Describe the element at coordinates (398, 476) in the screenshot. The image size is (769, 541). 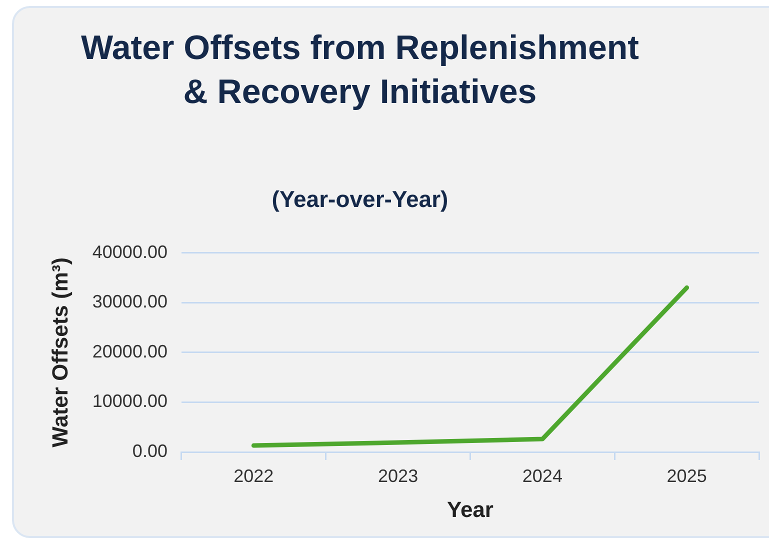
I see `x-tick-label: 2023` at that location.